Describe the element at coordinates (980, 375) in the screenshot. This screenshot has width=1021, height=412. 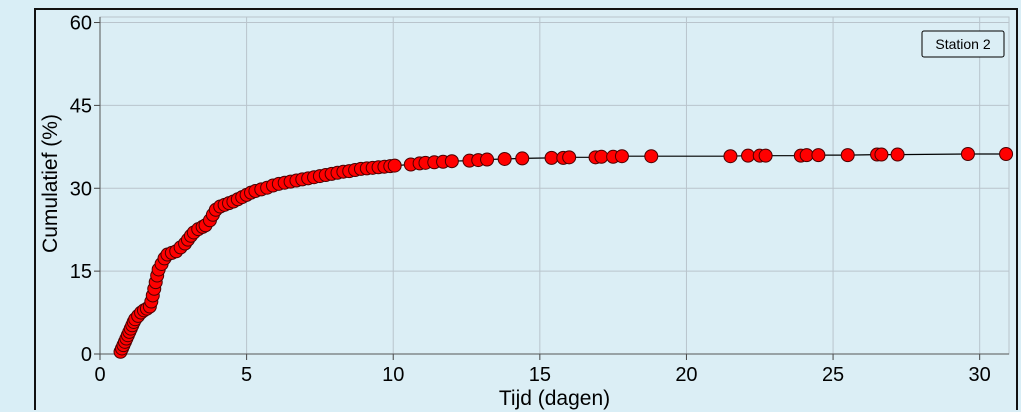
I see `x-tick-label: 30` at that location.